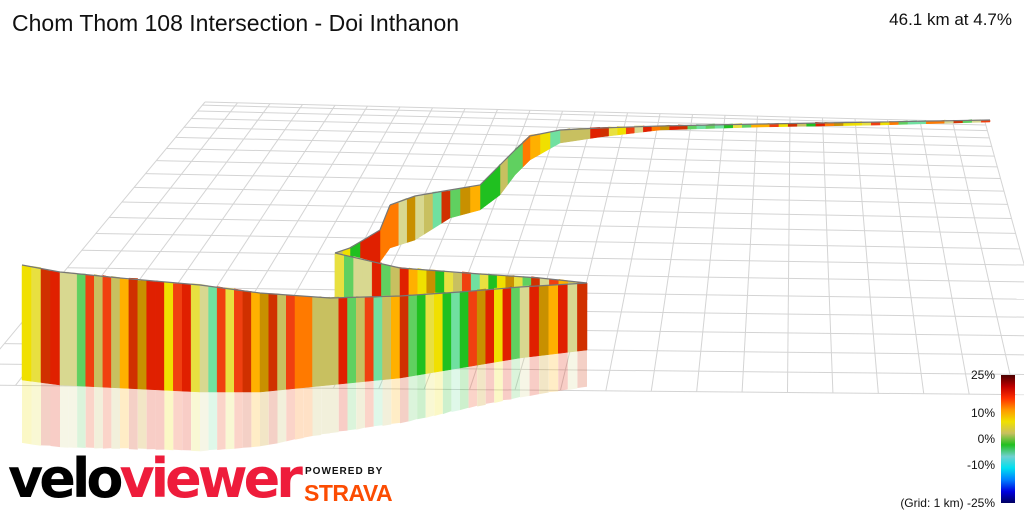 The width and height of the screenshot is (1024, 512). Describe the element at coordinates (210, 478) in the screenshot. I see `logo-viewer: viewer` at that location.